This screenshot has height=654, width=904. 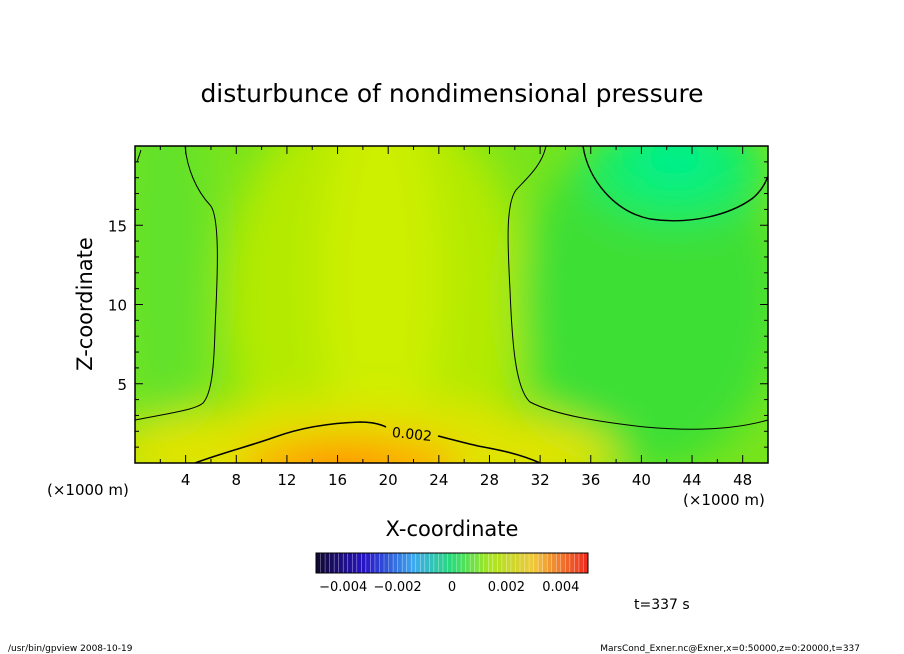 What do you see at coordinates (70, 649) in the screenshot?
I see `footer-left: /usr/bin/gpview 2008-10-19` at bounding box center [70, 649].